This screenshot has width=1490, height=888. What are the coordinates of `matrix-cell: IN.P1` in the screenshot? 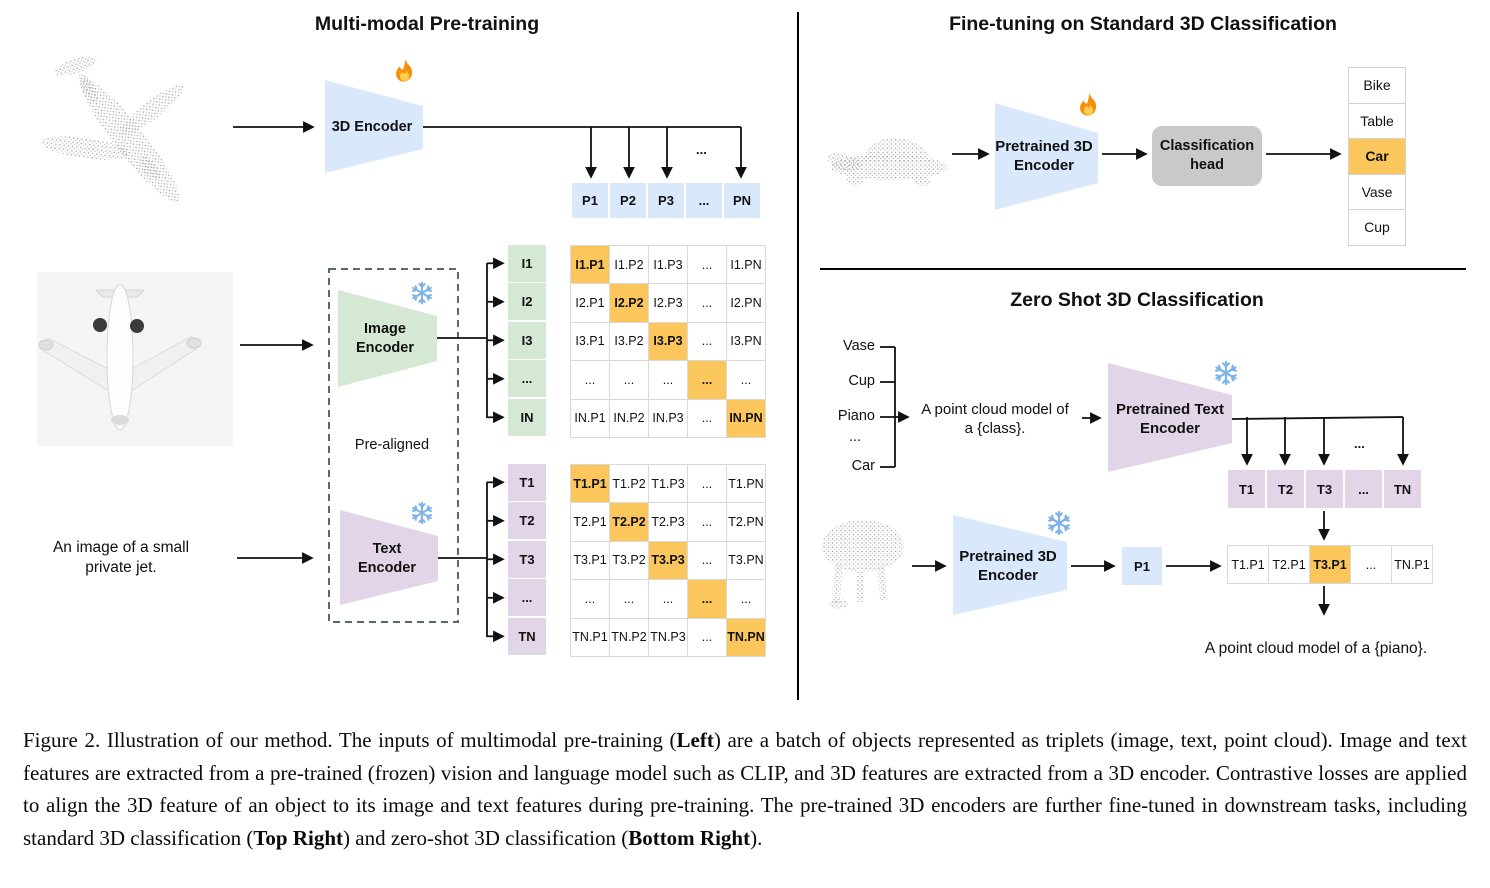 It's located at (590, 418).